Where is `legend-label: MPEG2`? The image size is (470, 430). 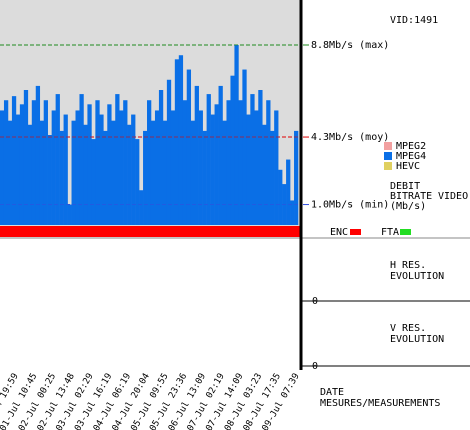 legend-label: MPEG2 is located at coordinates (411, 146).